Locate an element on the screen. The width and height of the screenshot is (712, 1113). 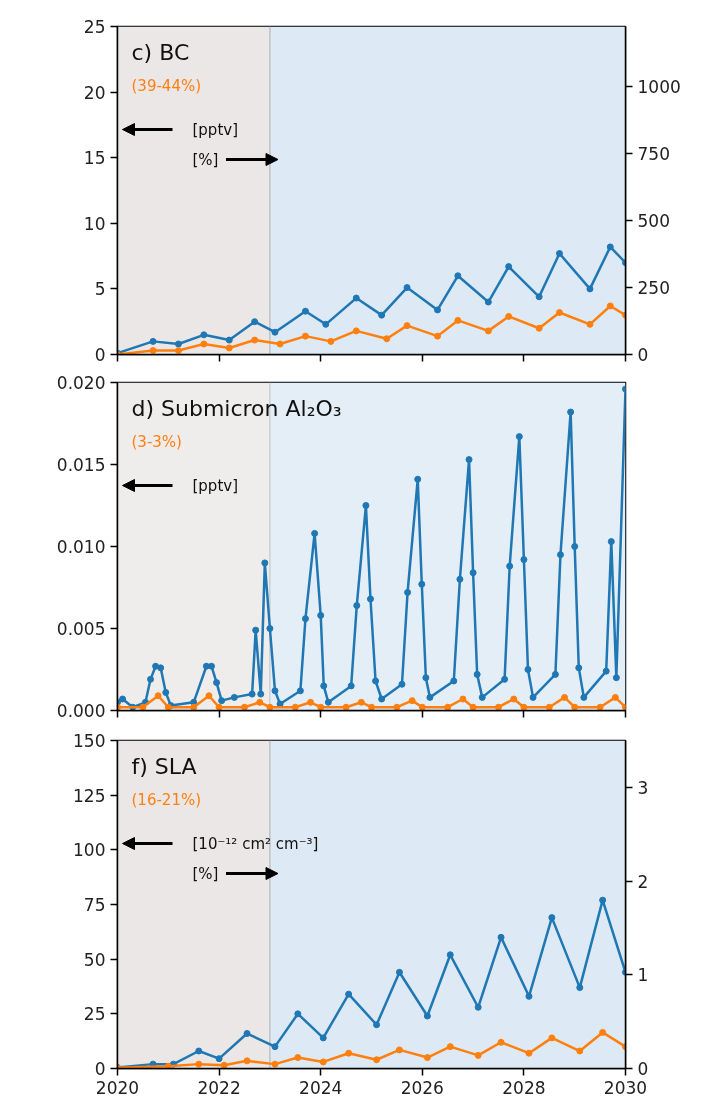
text: (39-44%) is located at coordinates (166, 85).